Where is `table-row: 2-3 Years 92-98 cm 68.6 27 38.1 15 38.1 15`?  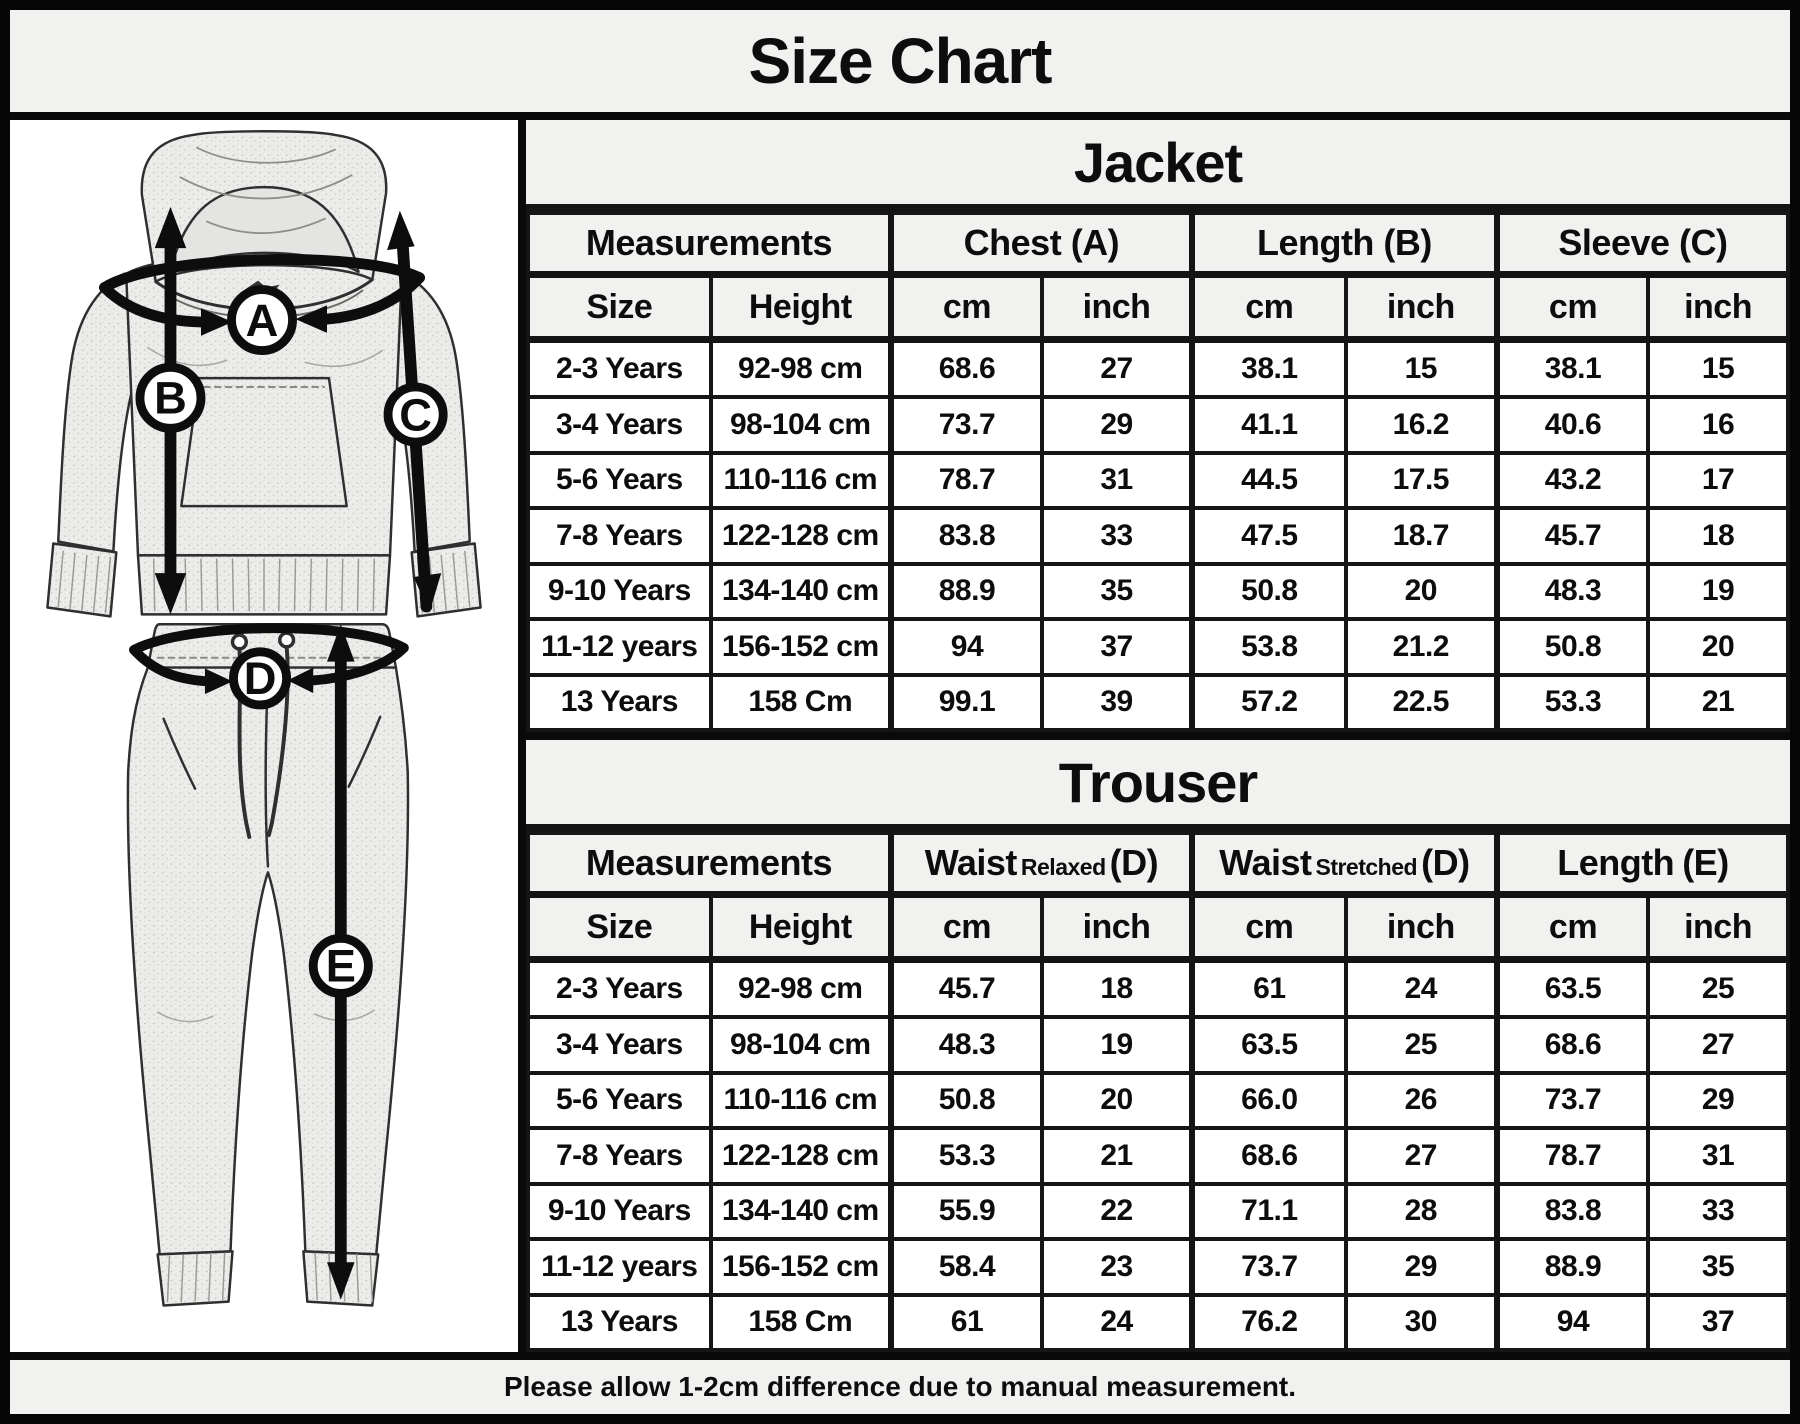
table-row: 2-3 Years 92-98 cm 68.6 27 38.1 15 38.1 15 is located at coordinates (1158, 368).